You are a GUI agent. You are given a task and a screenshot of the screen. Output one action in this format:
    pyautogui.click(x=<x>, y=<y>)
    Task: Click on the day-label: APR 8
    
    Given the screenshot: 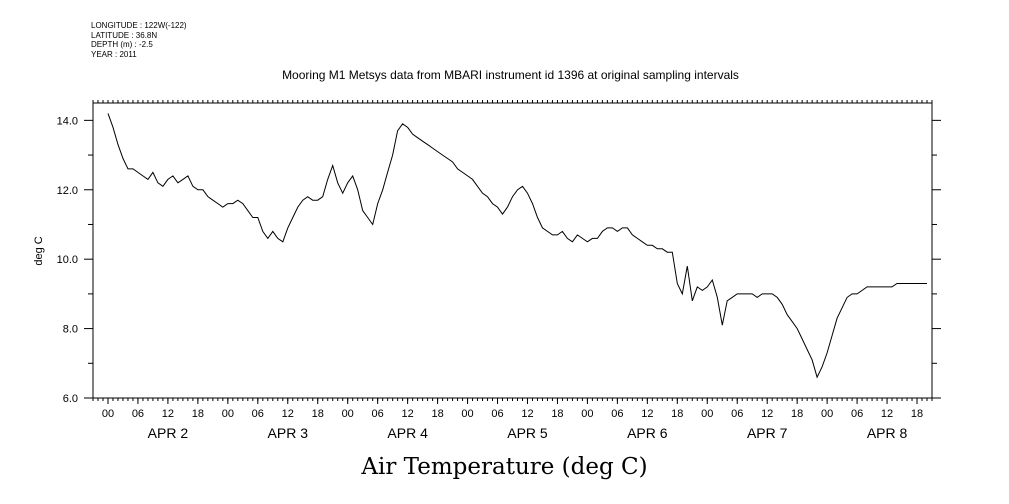 What is the action you would take?
    pyautogui.click(x=887, y=433)
    